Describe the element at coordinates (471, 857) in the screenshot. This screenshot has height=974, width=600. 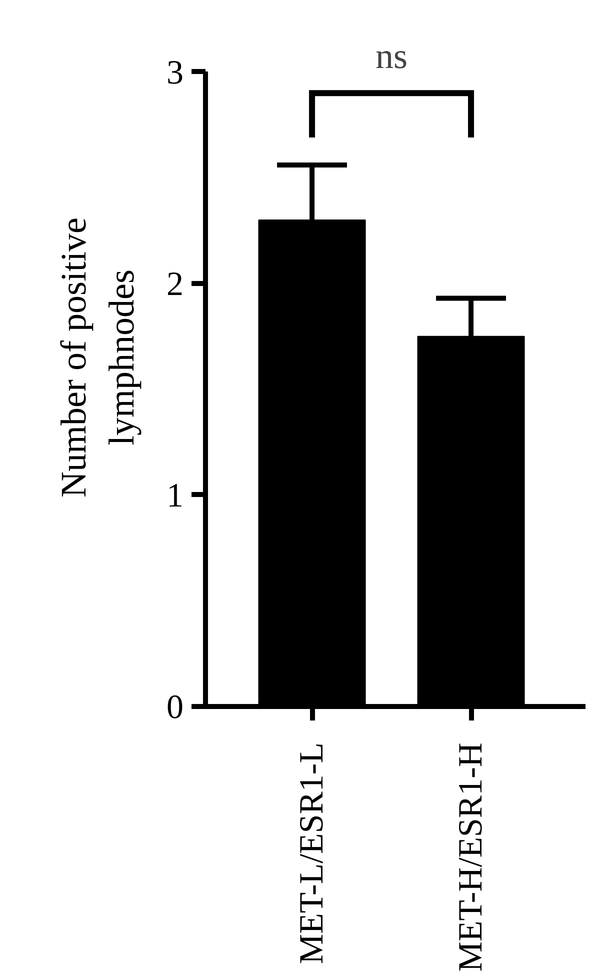
I see `x-tick-label: MET-H/ESR1-H` at that location.